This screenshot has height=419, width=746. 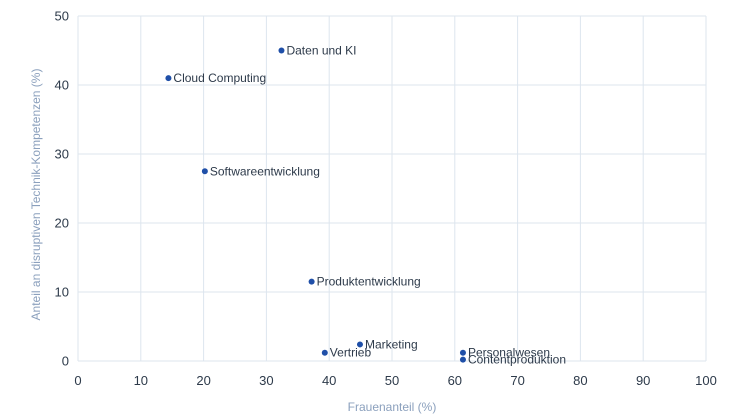 What do you see at coordinates (517, 380) in the screenshot?
I see `x-tick-label: 70` at bounding box center [517, 380].